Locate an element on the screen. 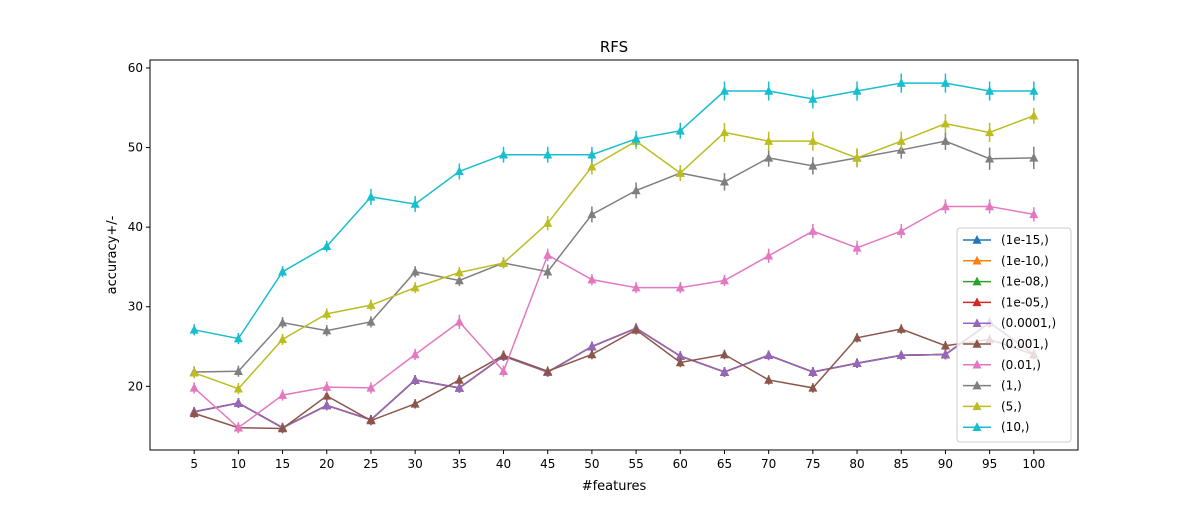  y-axis-ticks: 20 30 40 50 60 is located at coordinates (139, 227).